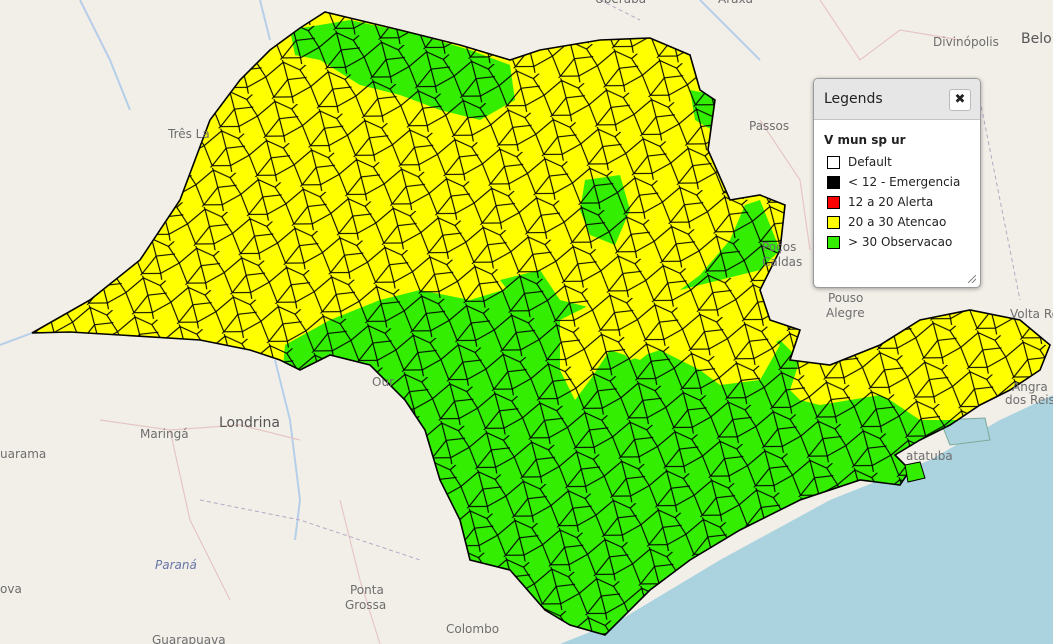 The width and height of the screenshot is (1053, 644). Describe the element at coordinates (853, 99) in the screenshot. I see `legend-title: Legends` at that location.